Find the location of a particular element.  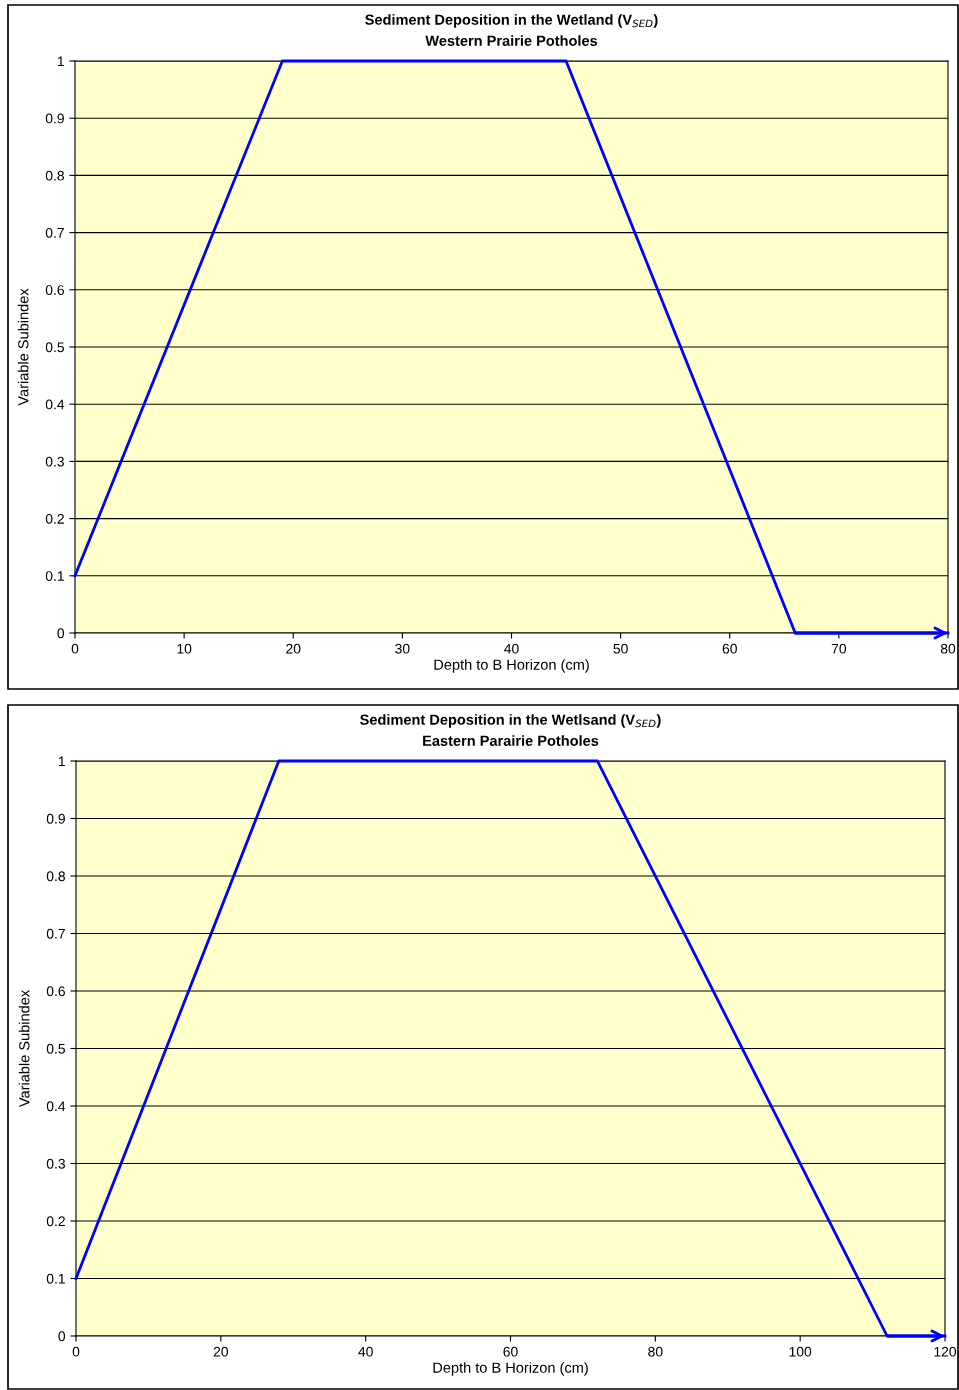

chart-title: Sediment Deposition in the Wetland (V$_{SED}$) is located at coordinates (511, 21).